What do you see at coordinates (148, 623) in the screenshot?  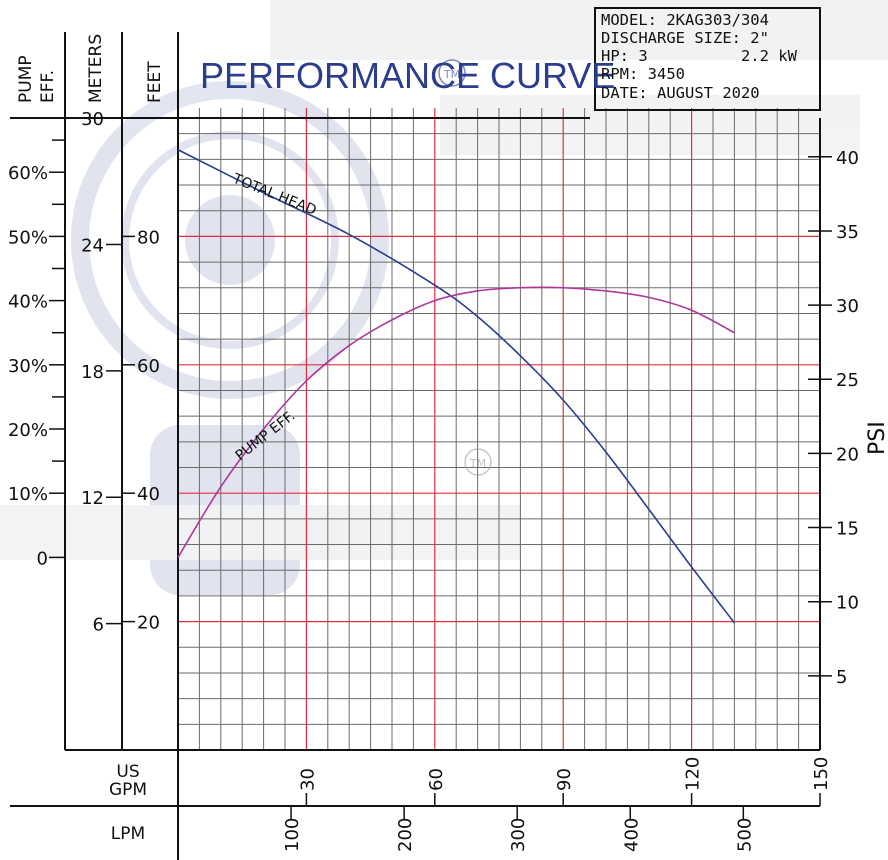 I see `feet-tick-label: 20` at bounding box center [148, 623].